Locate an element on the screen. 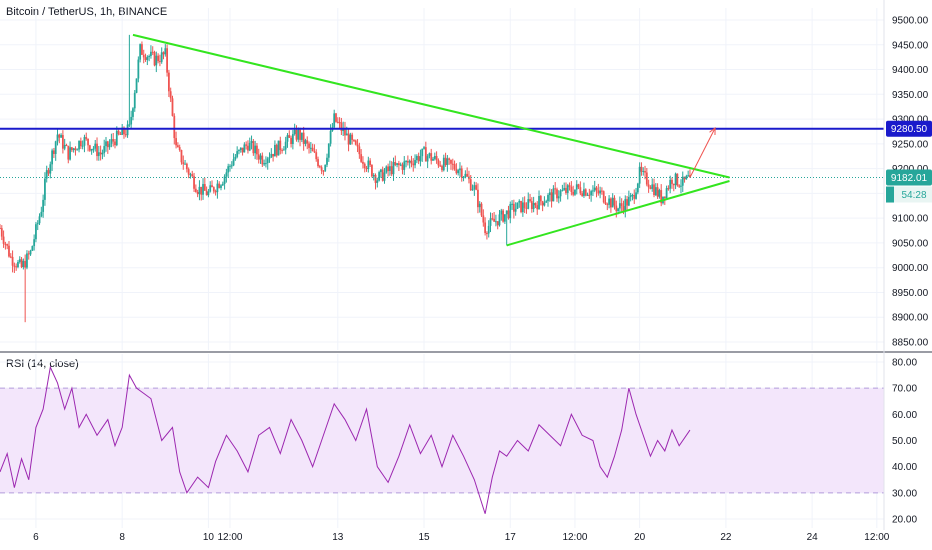 The width and height of the screenshot is (932, 550). time-tick-label: 12:00 is located at coordinates (229, 537).